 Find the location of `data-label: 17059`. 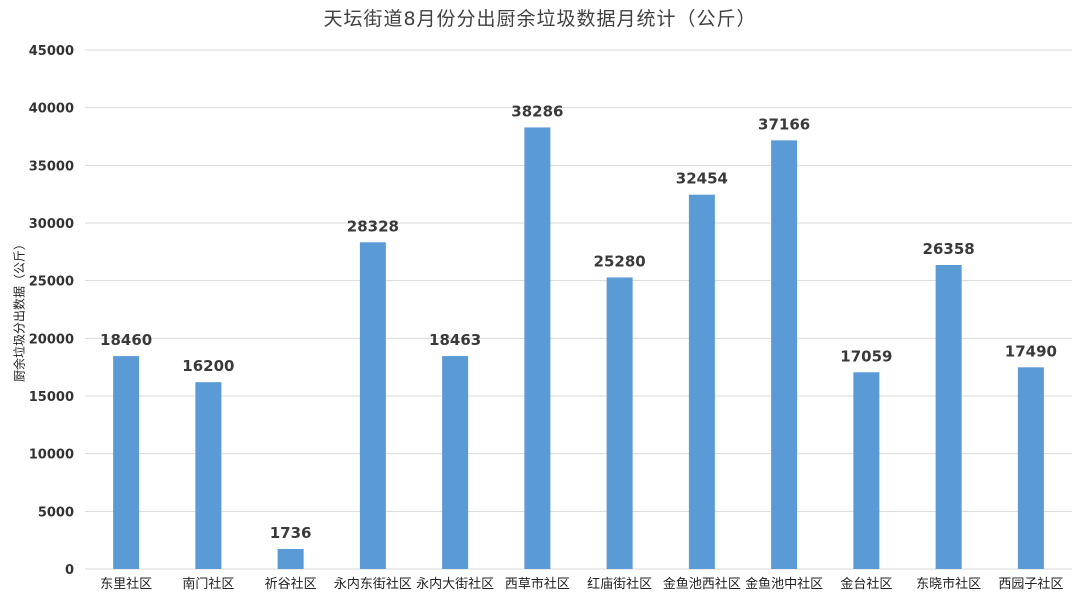

data-label: 17059 is located at coordinates (866, 356).